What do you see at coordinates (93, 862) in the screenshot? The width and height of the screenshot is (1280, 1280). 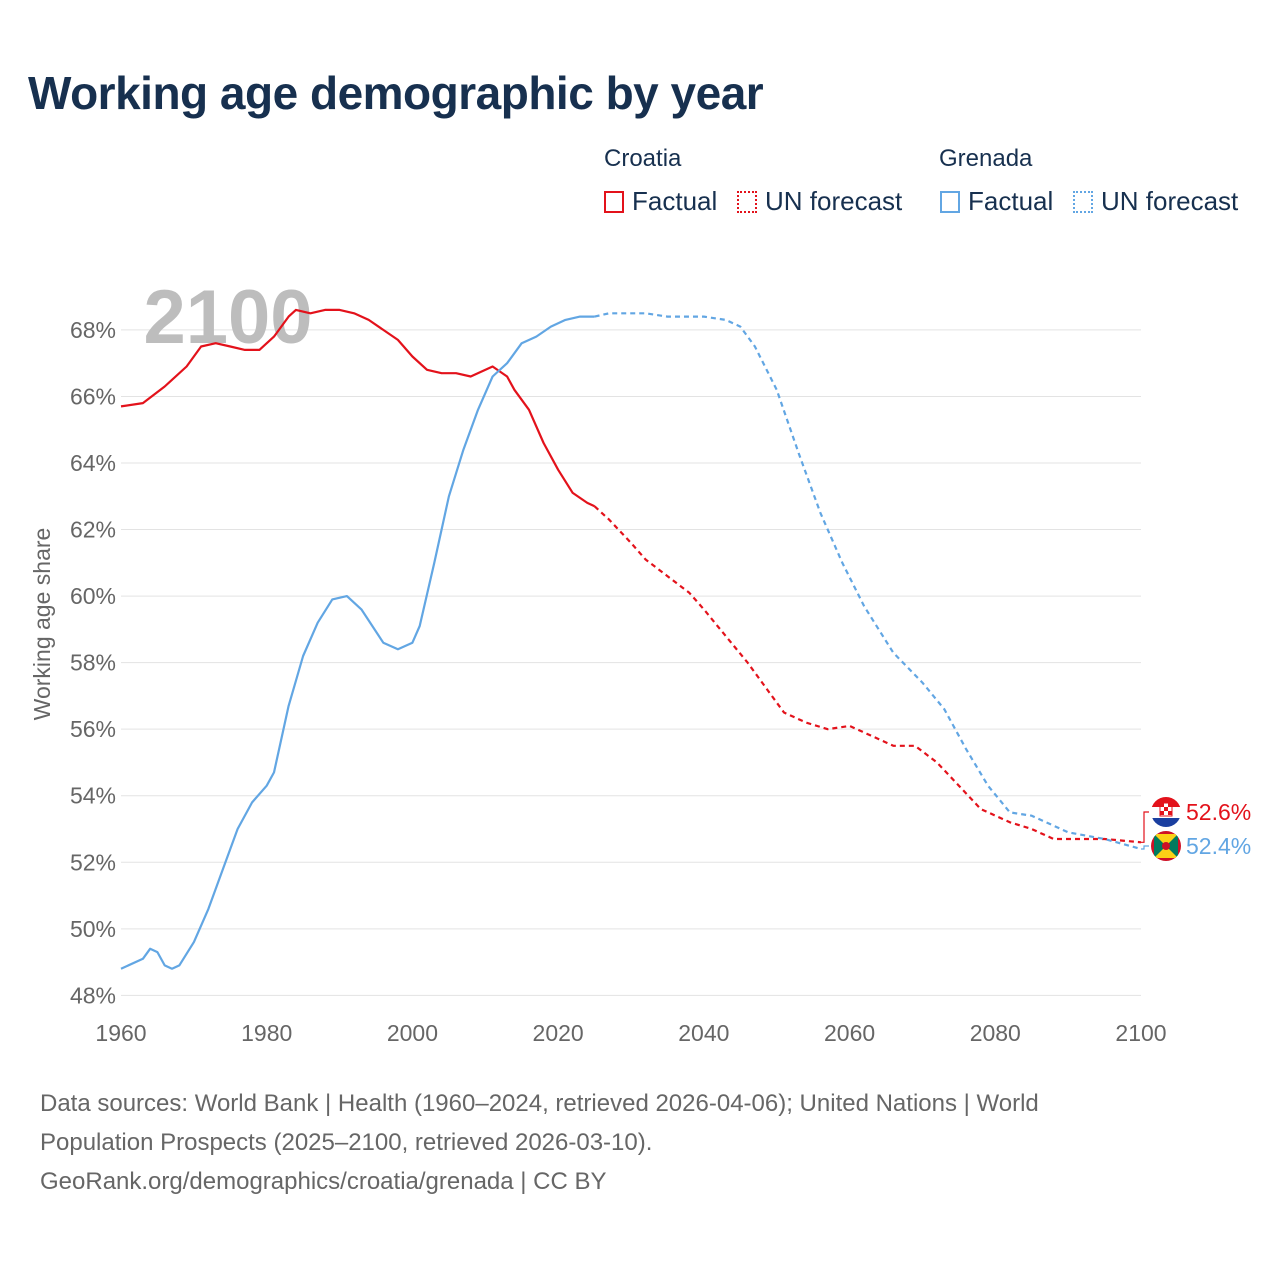 I see `y-tick-label: 52%` at bounding box center [93, 862].